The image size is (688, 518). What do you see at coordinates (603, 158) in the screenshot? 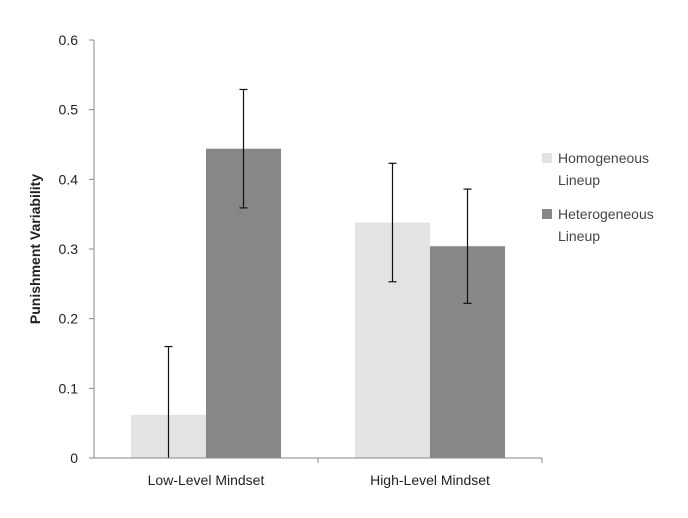
I see `legend-label: Homogeneous` at bounding box center [603, 158].